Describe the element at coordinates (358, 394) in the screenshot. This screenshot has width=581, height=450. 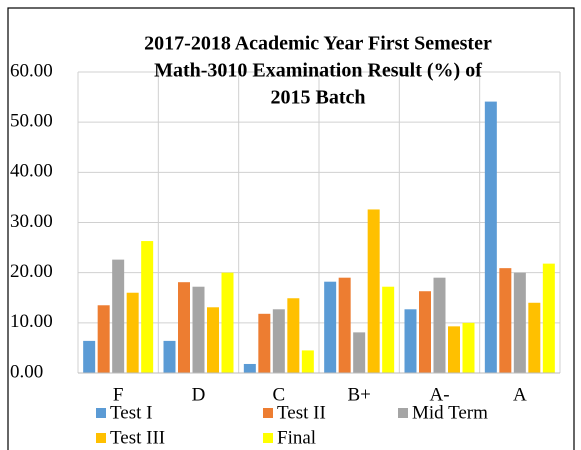
I see `x-tick-label: B+` at that location.